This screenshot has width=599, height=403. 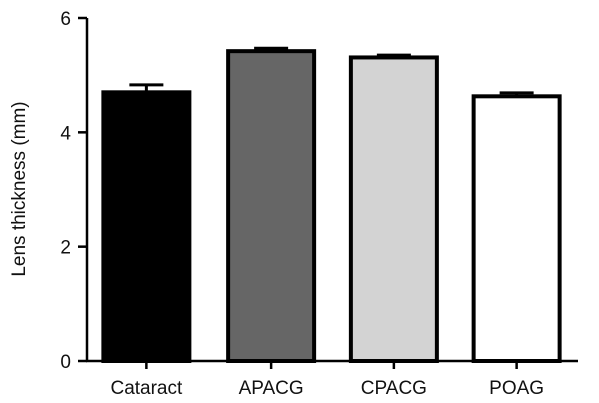 I want to click on y-axis-title: Lens thickness (mm), so click(x=19, y=188).